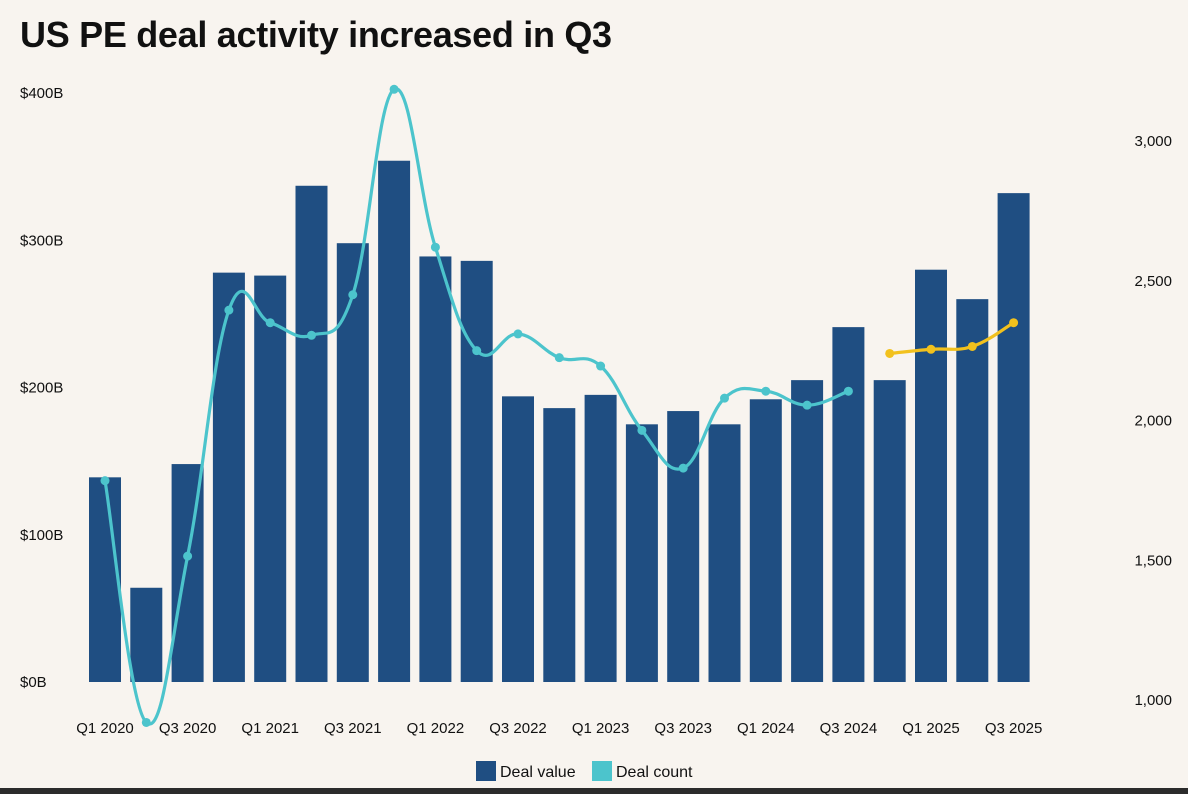 This screenshot has height=794, width=1188. What do you see at coordinates (931, 475) in the screenshot?
I see `bar-q1-2025` at bounding box center [931, 475].